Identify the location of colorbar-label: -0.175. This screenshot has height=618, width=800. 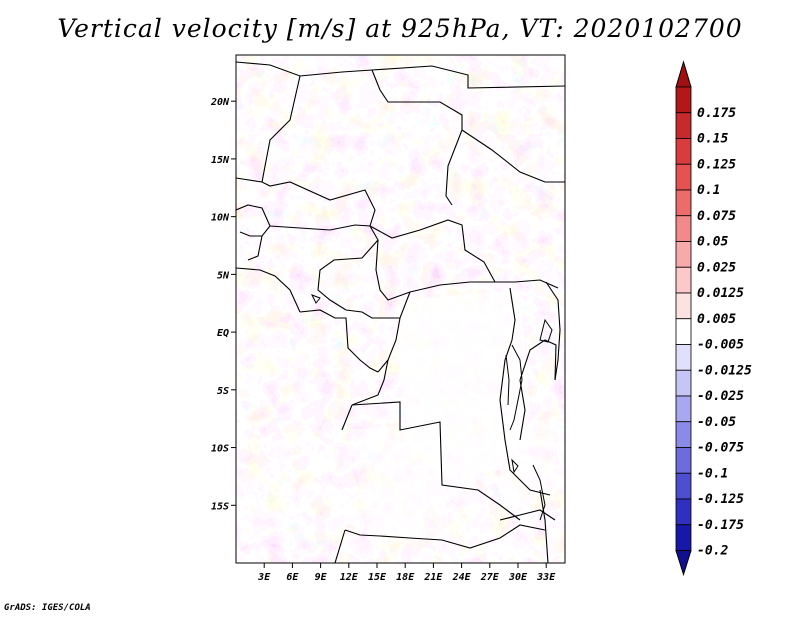
(720, 525).